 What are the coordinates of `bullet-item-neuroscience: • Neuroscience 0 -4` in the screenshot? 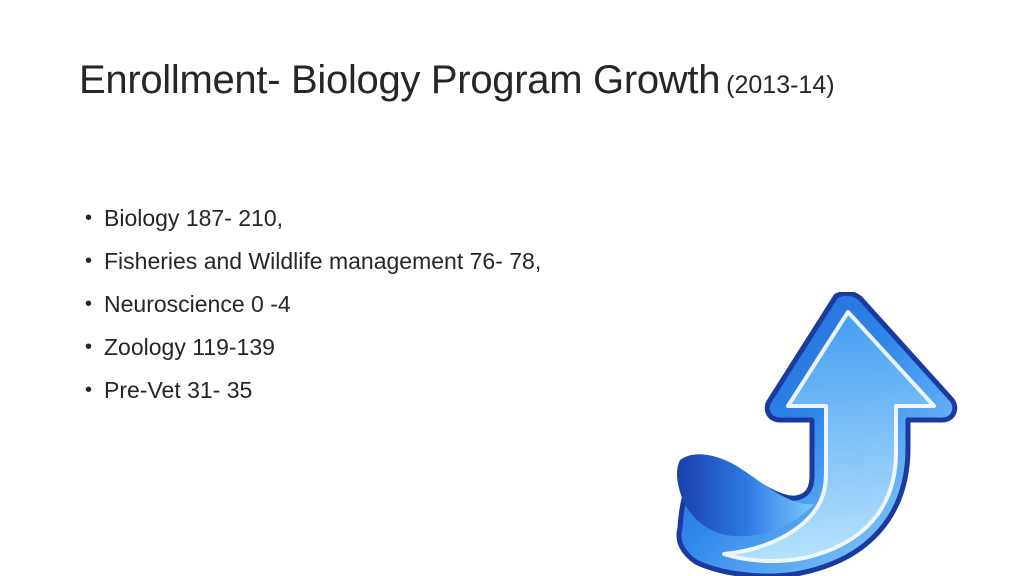 It's located at (313, 304).